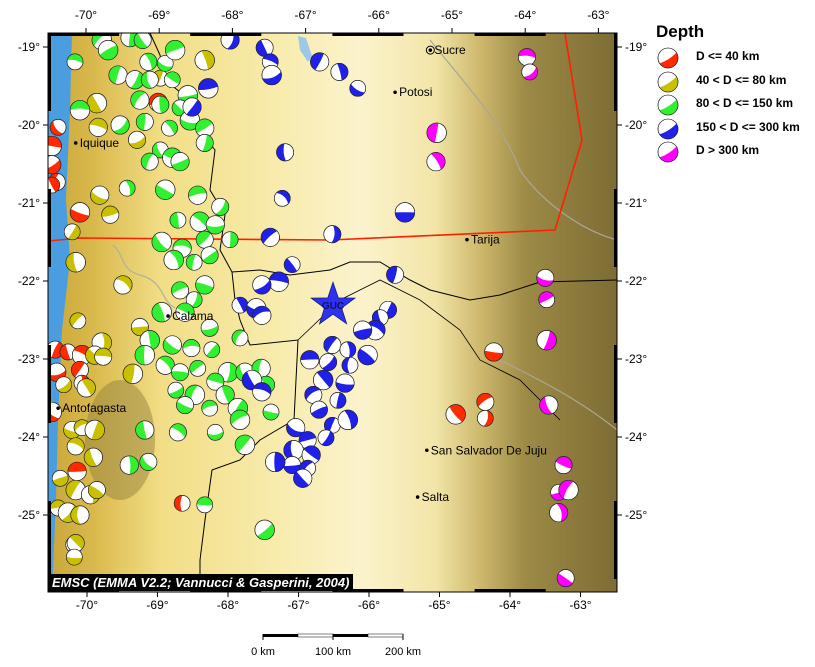 This screenshot has width=815, height=667. What do you see at coordinates (29, 515) in the screenshot?
I see `lat-tick-label-left: -25°` at bounding box center [29, 515].